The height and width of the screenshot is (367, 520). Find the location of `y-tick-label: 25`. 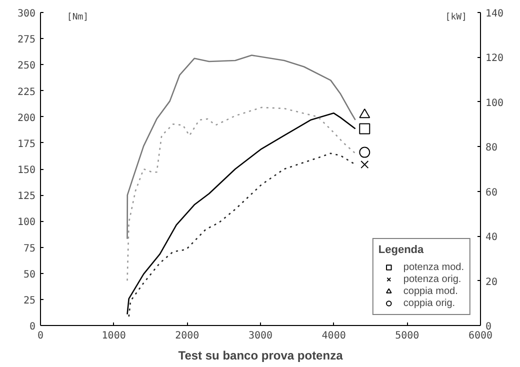

y-tick-label: 25 is located at coordinates (29, 300).